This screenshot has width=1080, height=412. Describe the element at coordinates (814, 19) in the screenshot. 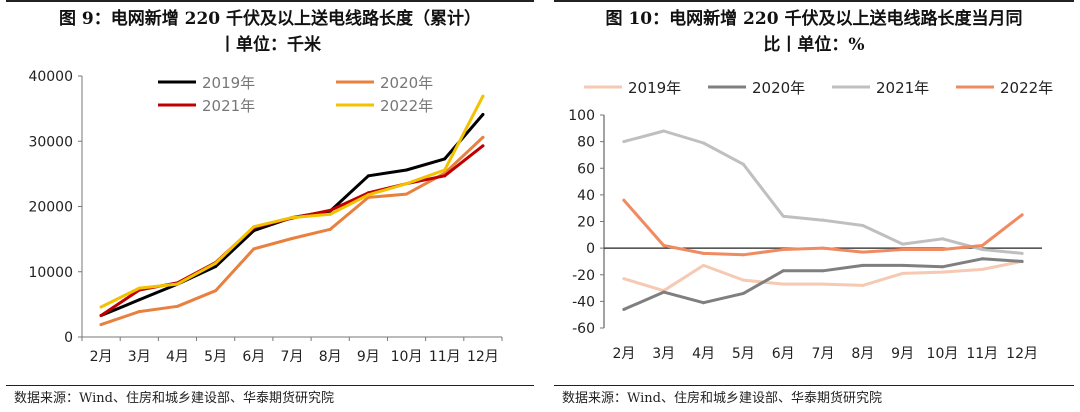

I see `chart-title-line1: 图 10：电网新增 220 千伏及以上送电线路长度当月同` at that location.